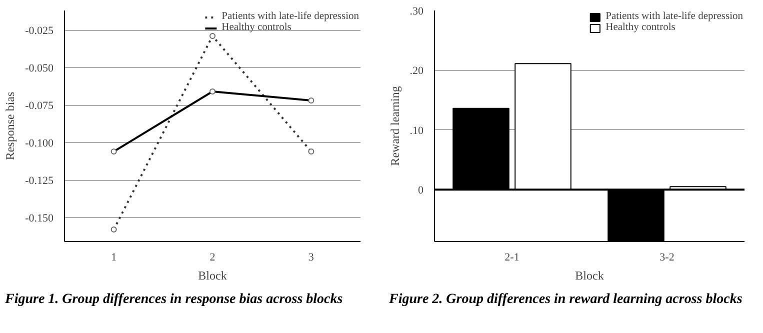  What do you see at coordinates (39, 31) in the screenshot?
I see `y-tick-label: -0.025` at bounding box center [39, 31].